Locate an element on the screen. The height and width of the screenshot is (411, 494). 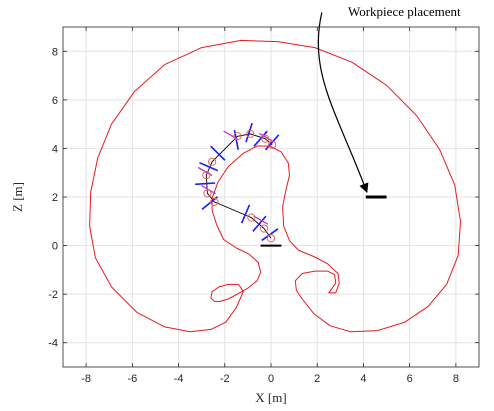
workpiece-annotation: Workpiece placement is located at coordinates (389, 99).